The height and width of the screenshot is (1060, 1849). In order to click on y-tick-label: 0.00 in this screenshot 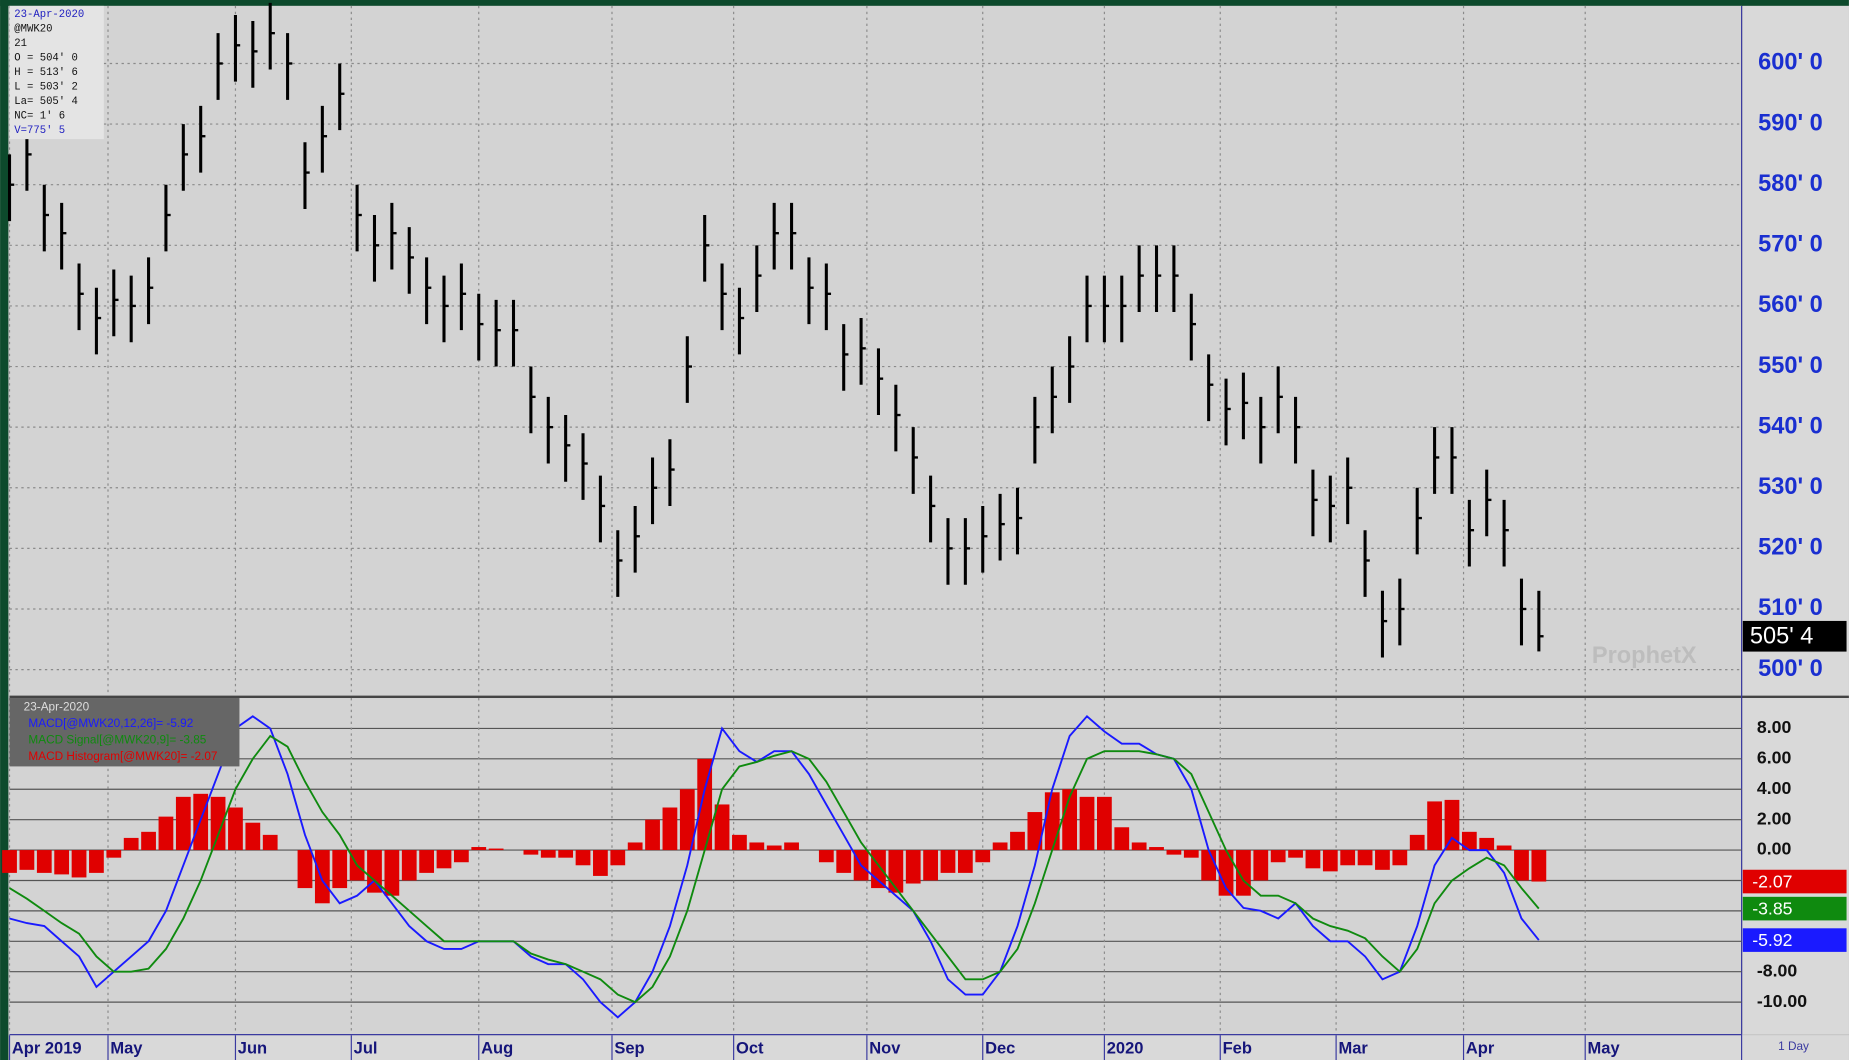, I will do `click(1774, 849)`.